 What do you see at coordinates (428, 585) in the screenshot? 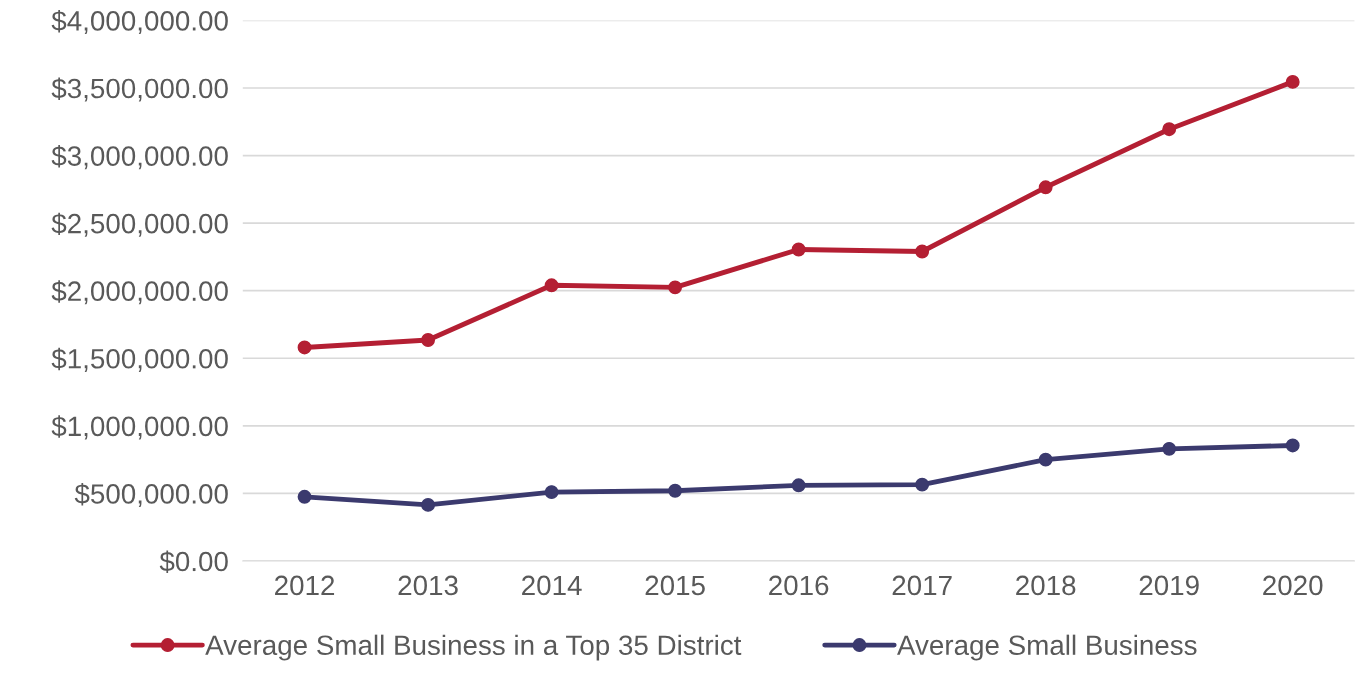
I see `x-tick-label: 2013` at bounding box center [428, 585].